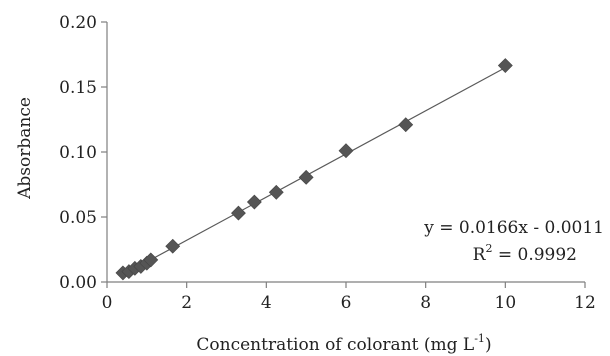  Describe the element at coordinates (107, 303) in the screenshot. I see `x-tick-label: 0` at that location.